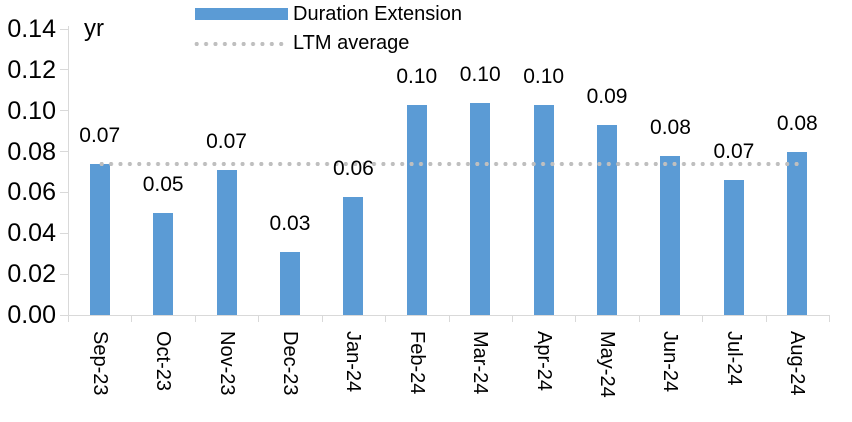 The width and height of the screenshot is (852, 422). Describe the element at coordinates (163, 361) in the screenshot. I see `x-axis-label-oct-23: Oct-23` at that location.